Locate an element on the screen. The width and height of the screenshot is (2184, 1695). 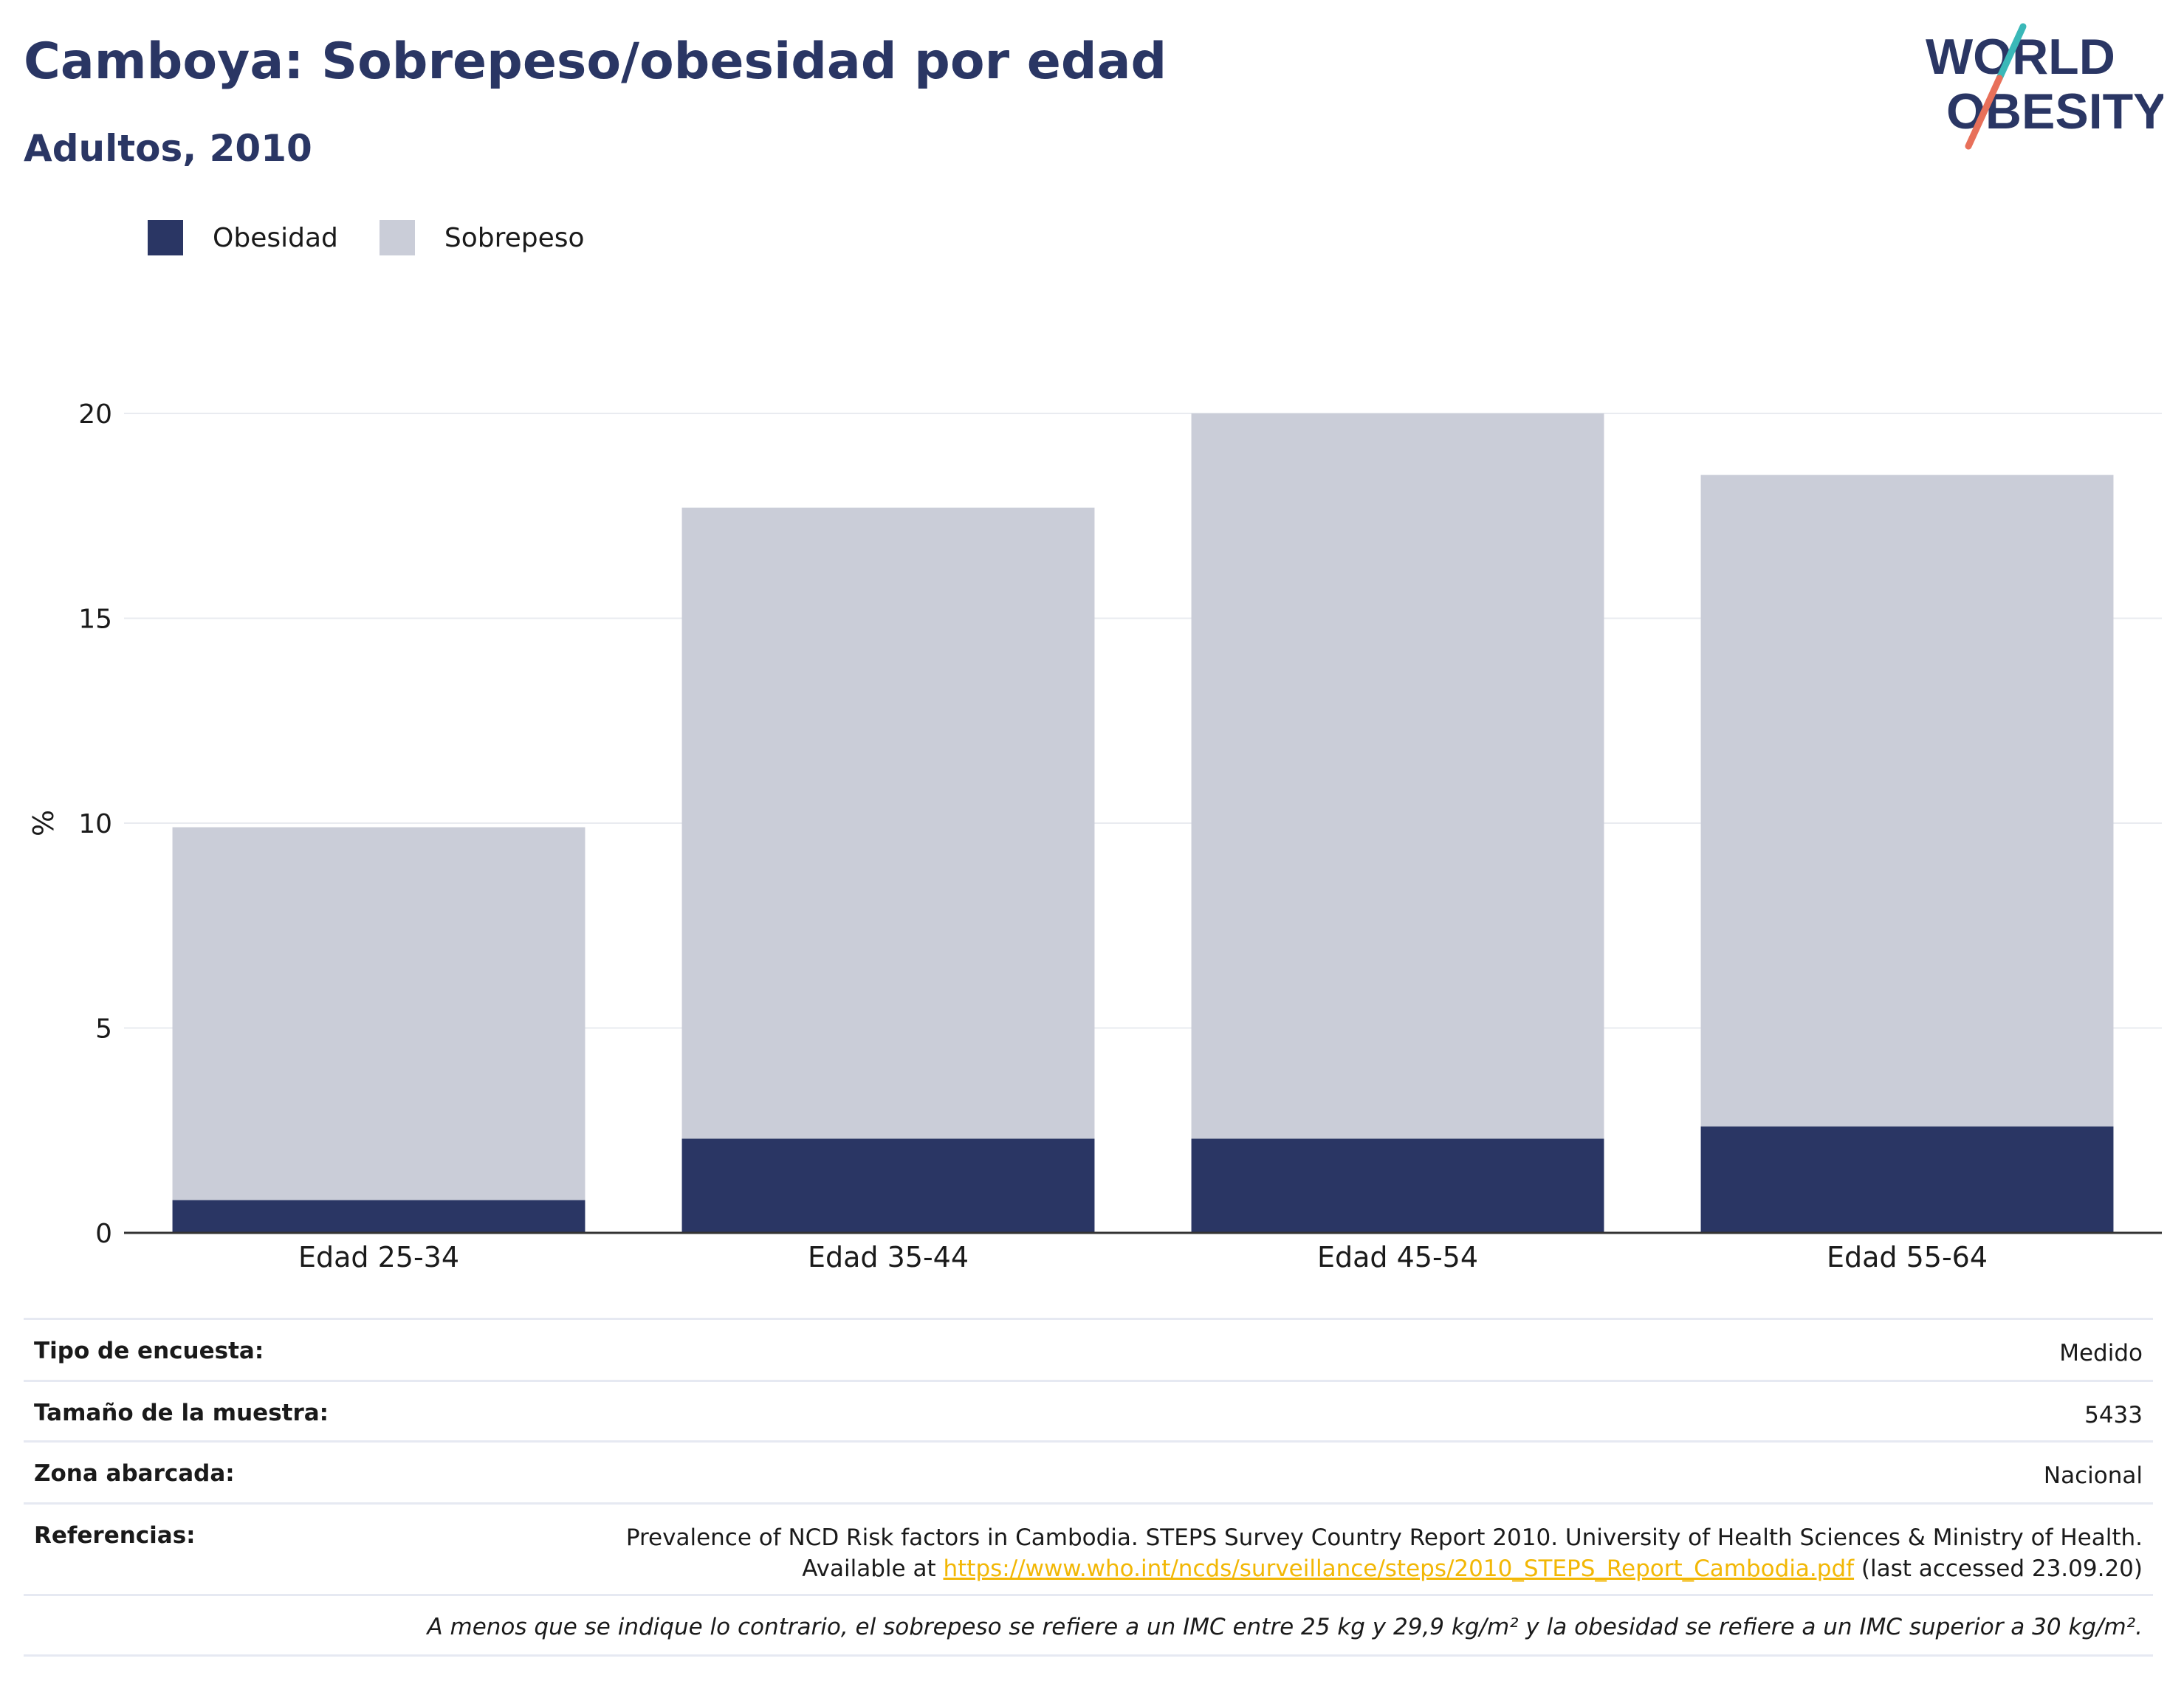
survey-type-value: Medido is located at coordinates (2101, 1353).